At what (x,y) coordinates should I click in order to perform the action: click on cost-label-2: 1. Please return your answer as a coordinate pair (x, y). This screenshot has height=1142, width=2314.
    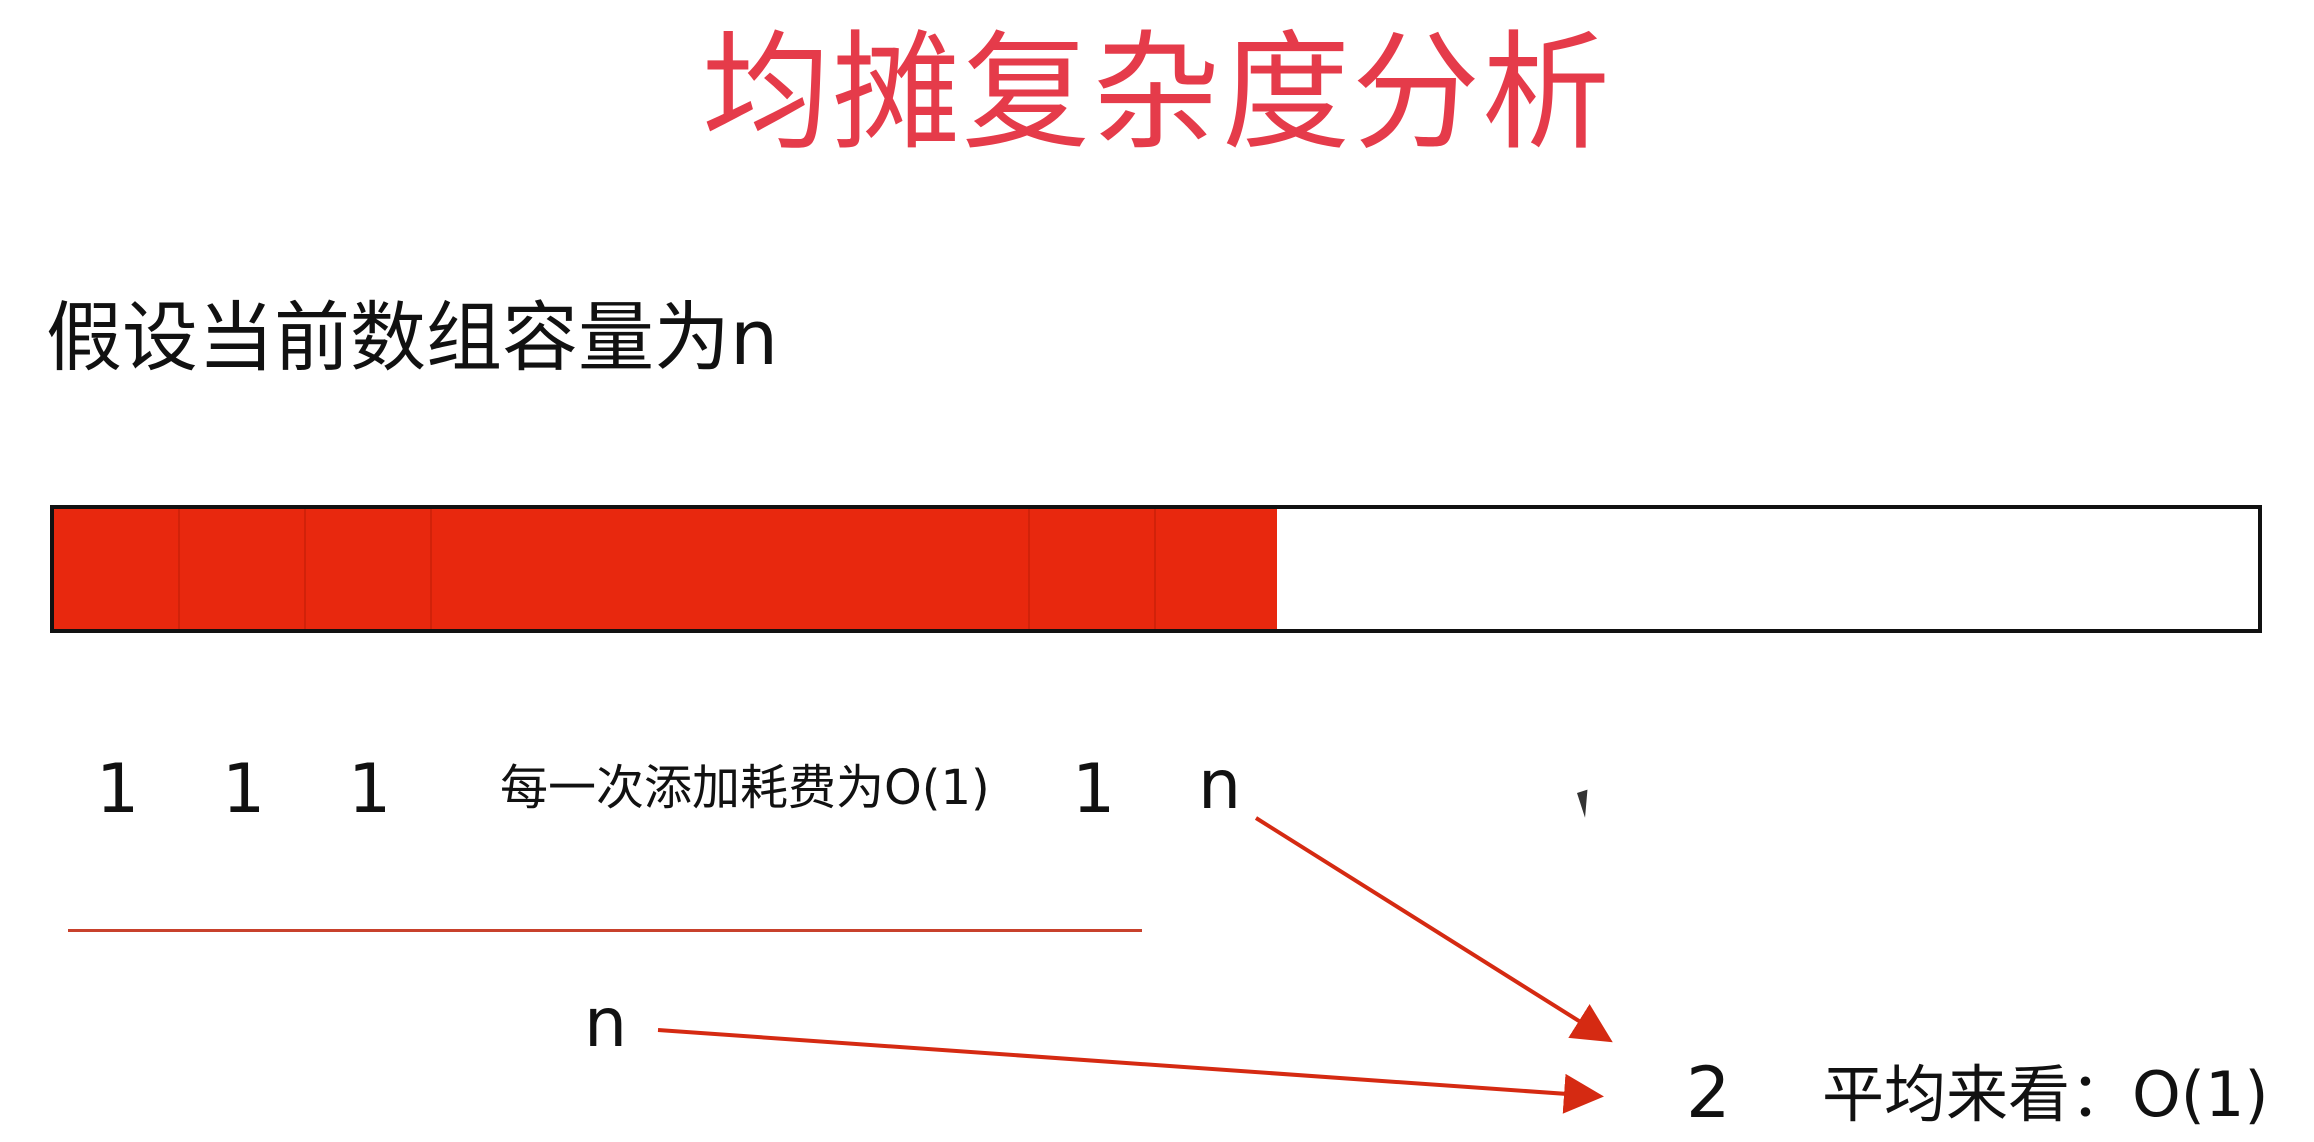
    Looking at the image, I should click on (244, 789).